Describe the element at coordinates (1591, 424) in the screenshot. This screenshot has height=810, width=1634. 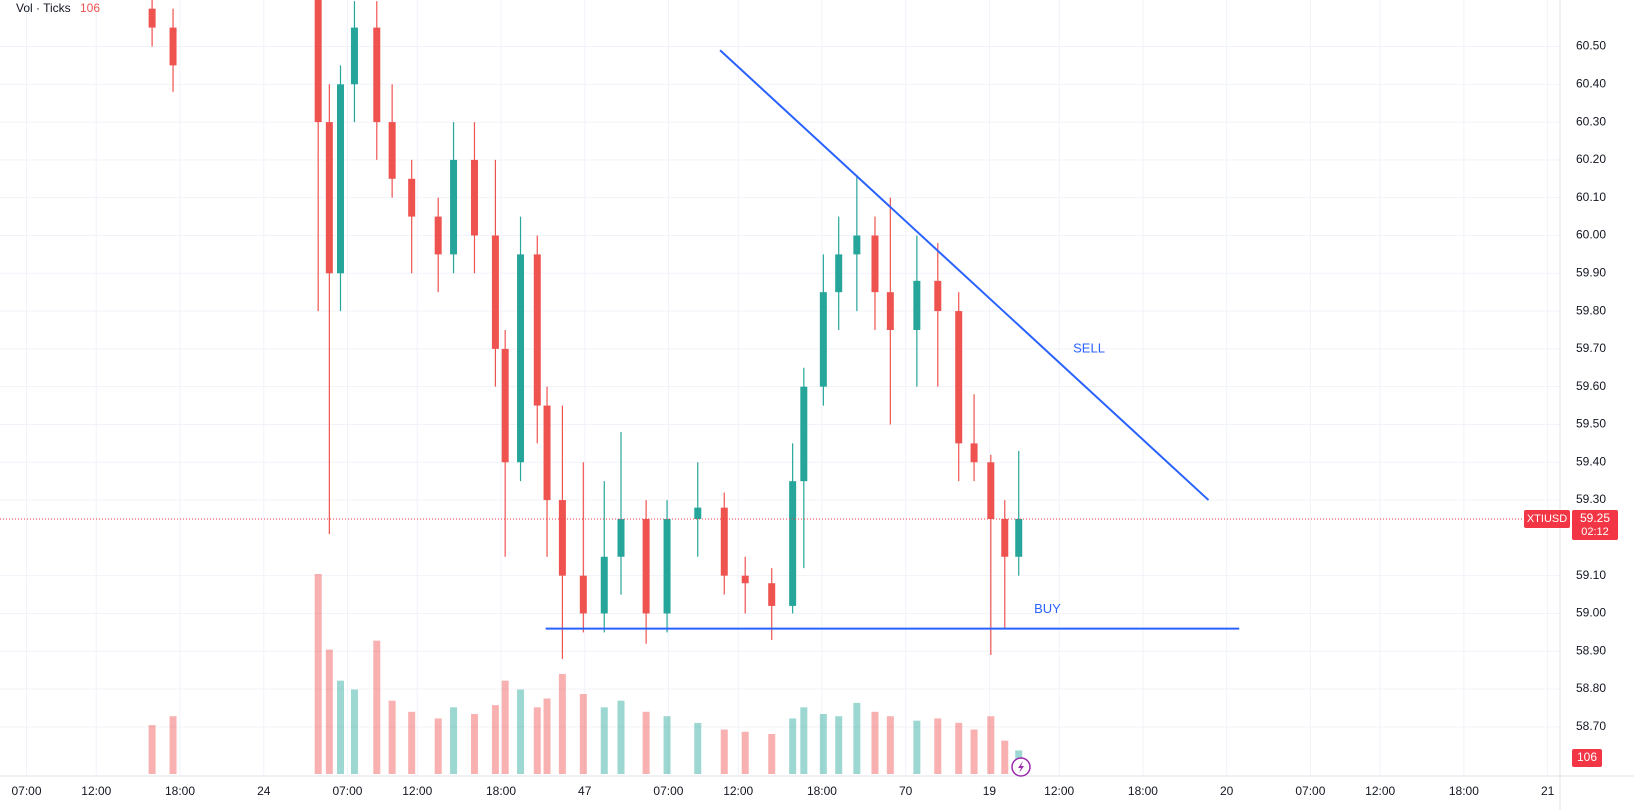
I see `y-tick-label: 59.50` at that location.